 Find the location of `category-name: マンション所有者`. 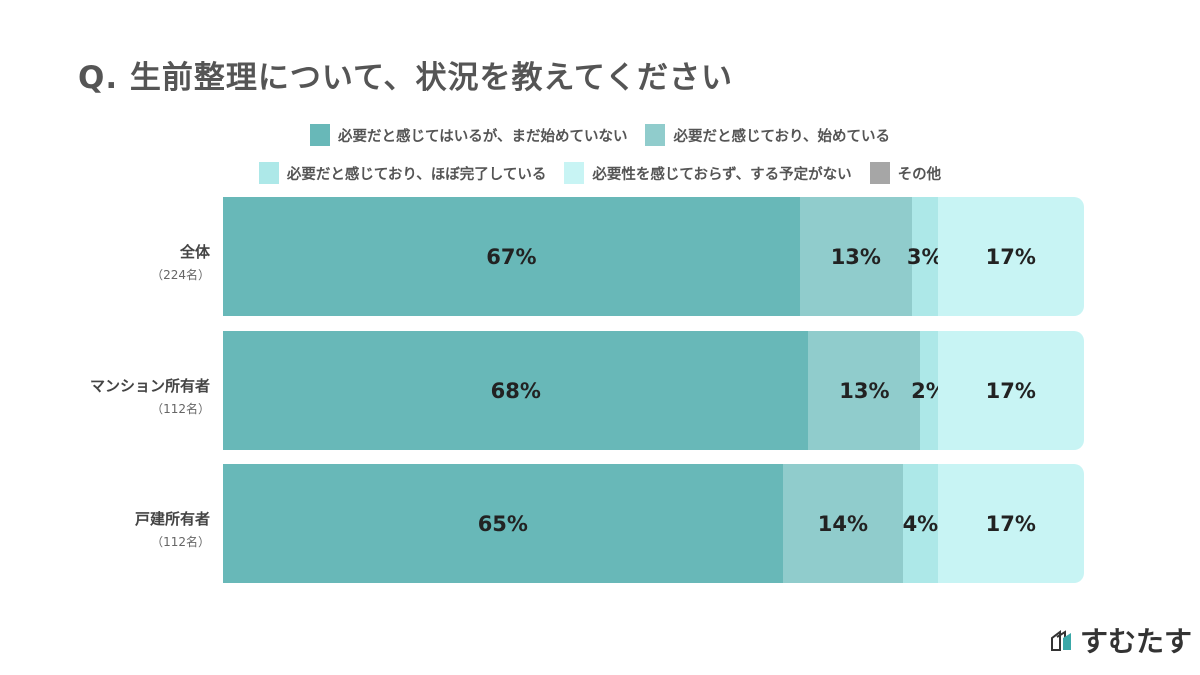

category-name: マンション所有者 is located at coordinates (149, 386).